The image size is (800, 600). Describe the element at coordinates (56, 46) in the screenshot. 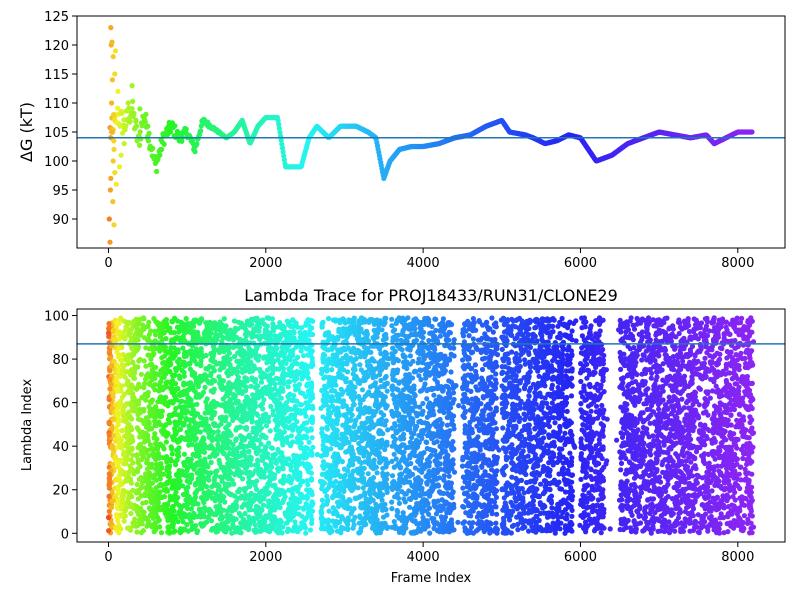

I see `delta-g-y-tick-label: 120` at that location.